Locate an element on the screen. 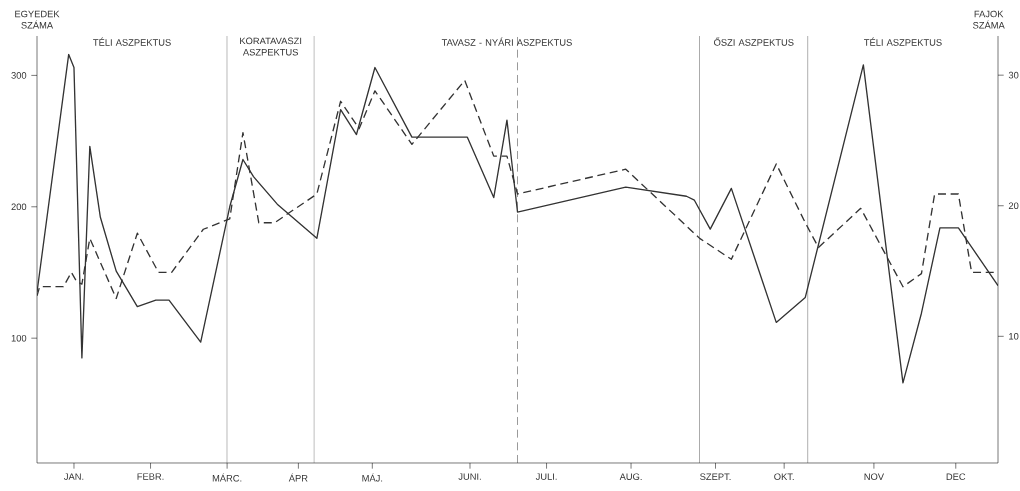 This screenshot has width=1020, height=491. y2-axis-title: FAJOK SZÁMA is located at coordinates (989, 19).